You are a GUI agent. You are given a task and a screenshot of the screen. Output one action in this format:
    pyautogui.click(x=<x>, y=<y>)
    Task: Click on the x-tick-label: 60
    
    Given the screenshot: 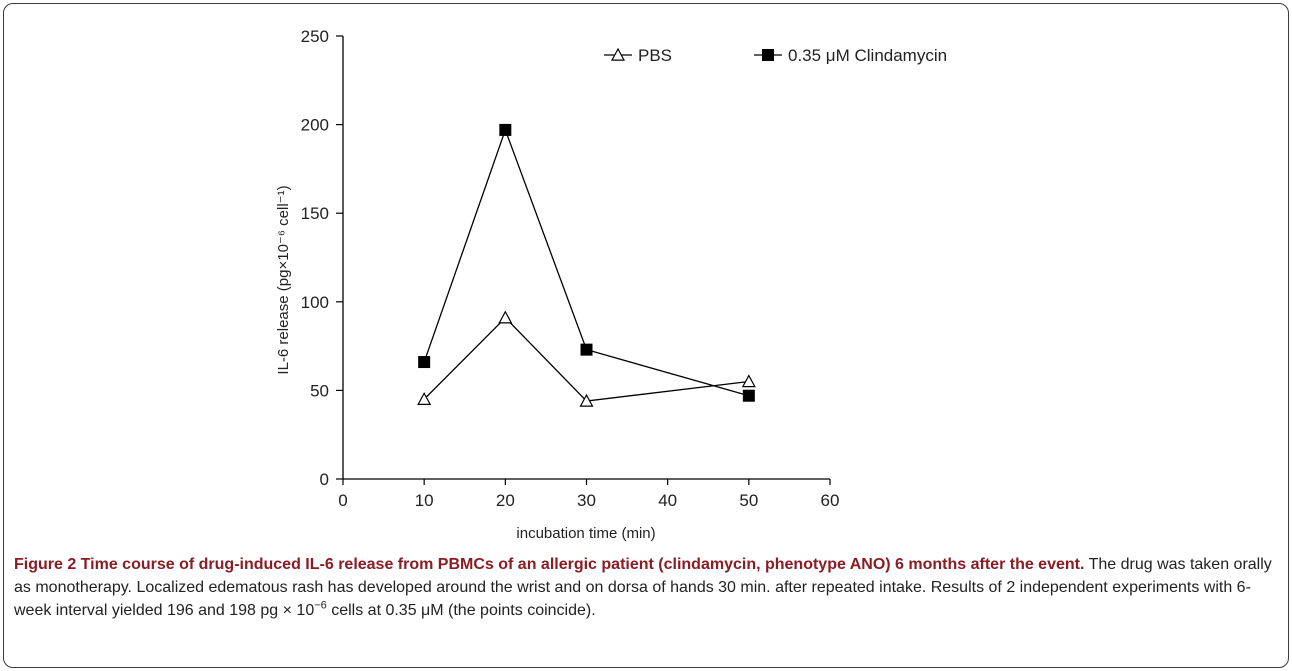 What is the action you would take?
    pyautogui.click(x=830, y=500)
    